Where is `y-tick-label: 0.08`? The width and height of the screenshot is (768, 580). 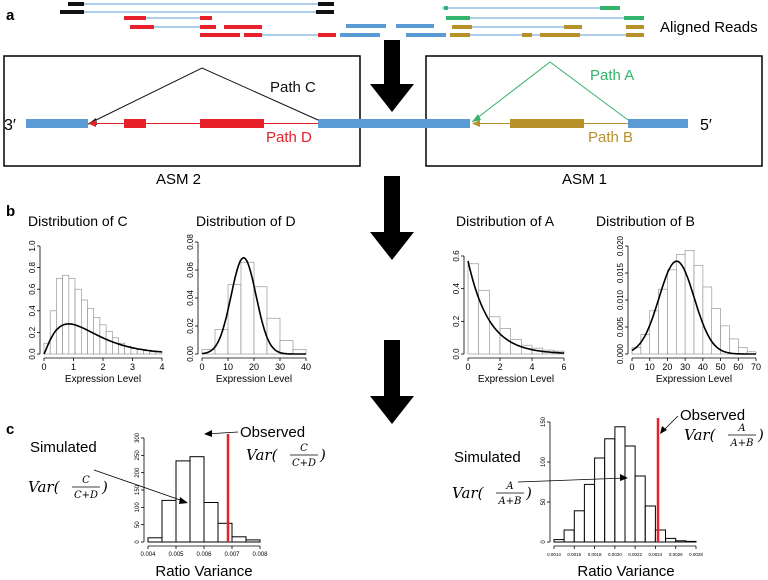 y-tick-label: 0.08 is located at coordinates (190, 242).